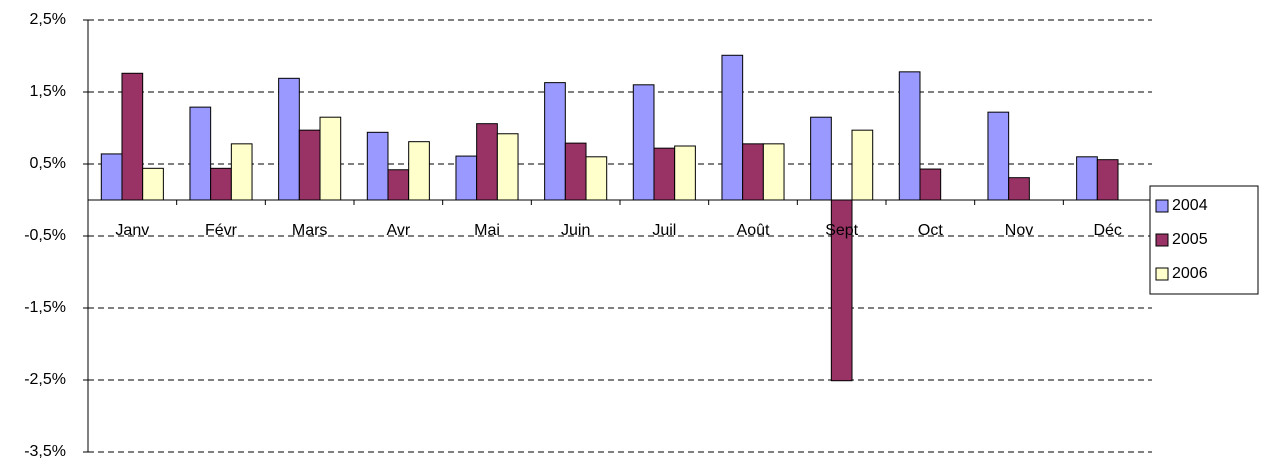 The width and height of the screenshot is (1270, 463). What do you see at coordinates (1019, 230) in the screenshot?
I see `x-tick-label: Nov` at bounding box center [1019, 230].